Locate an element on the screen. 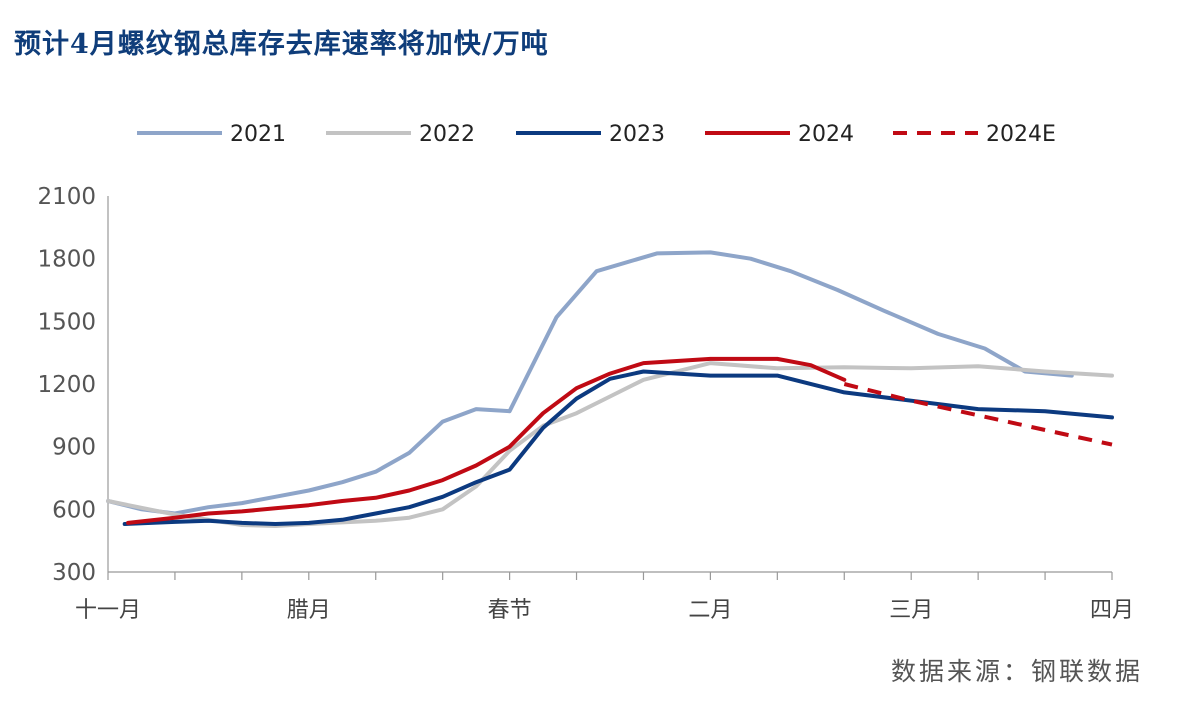 This screenshot has width=1181, height=708. legend-label-2023: 2023 is located at coordinates (637, 134).